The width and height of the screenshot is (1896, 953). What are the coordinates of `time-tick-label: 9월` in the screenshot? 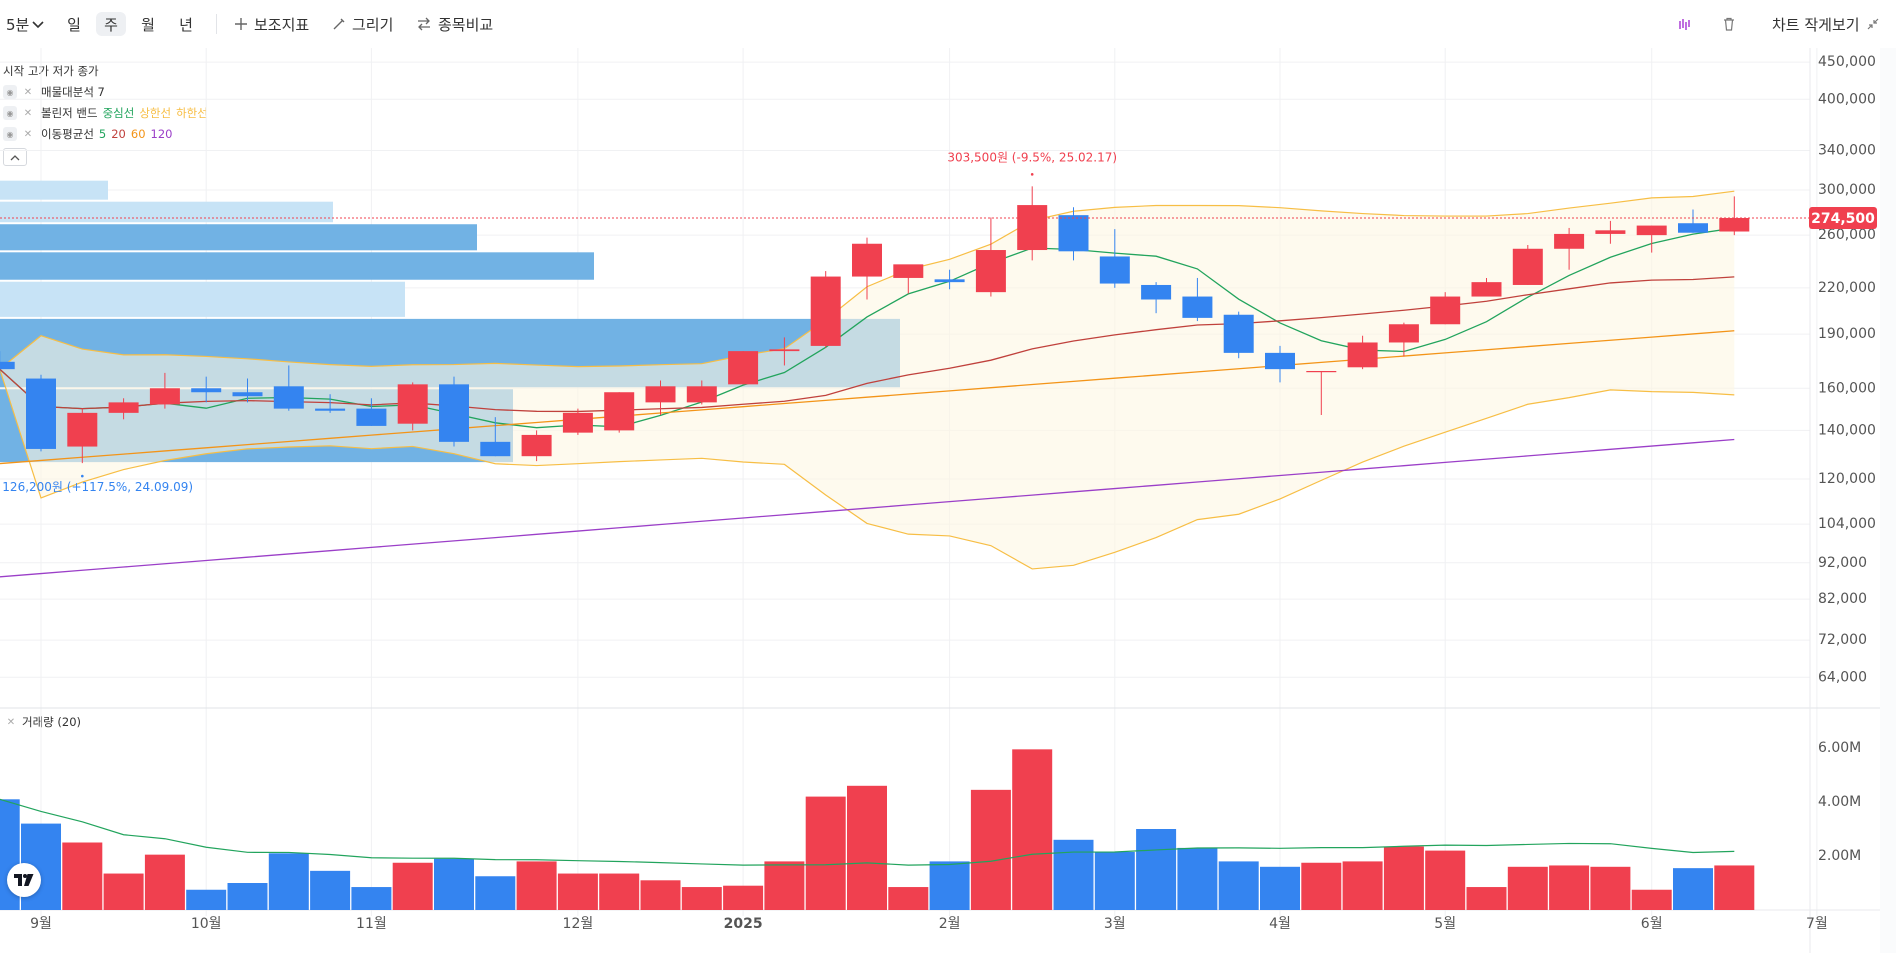 It's located at (41, 924).